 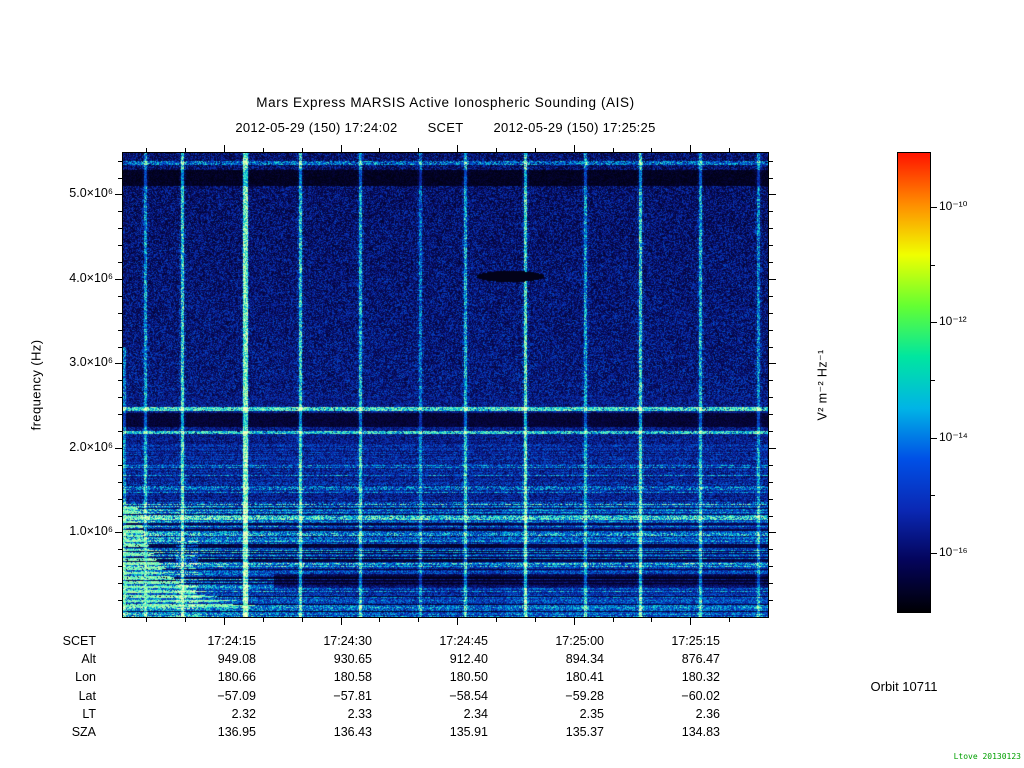 What do you see at coordinates (584, 732) in the screenshot?
I see `ephem-value: 135.37` at bounding box center [584, 732].